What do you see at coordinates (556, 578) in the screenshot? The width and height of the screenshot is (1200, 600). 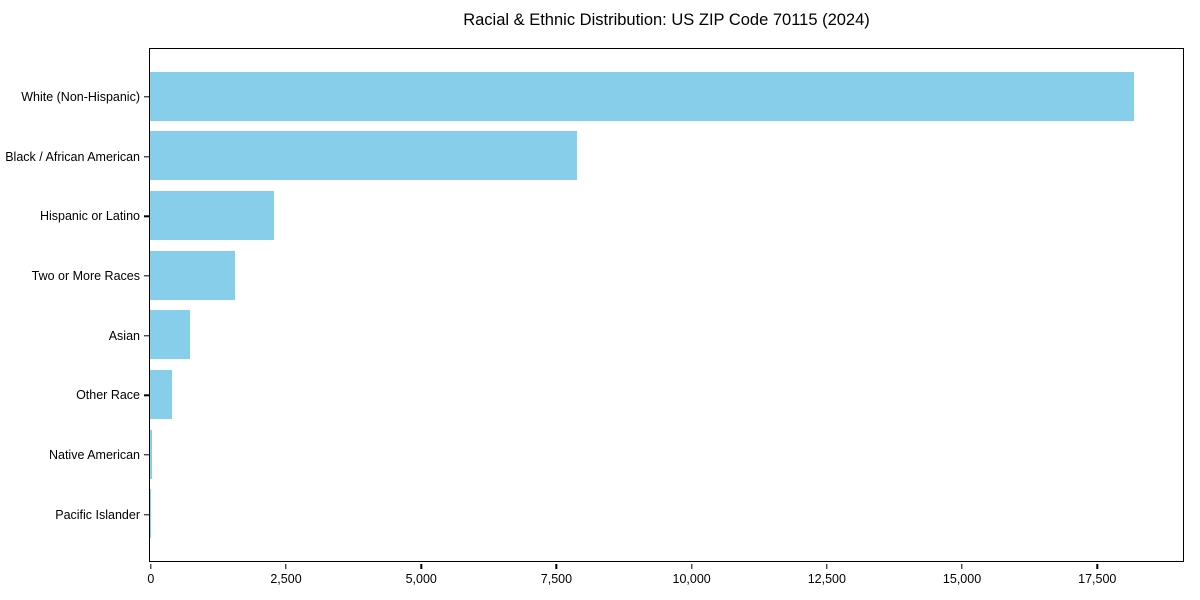 I see `x-axis-tick-label: 7,500` at bounding box center [556, 578].